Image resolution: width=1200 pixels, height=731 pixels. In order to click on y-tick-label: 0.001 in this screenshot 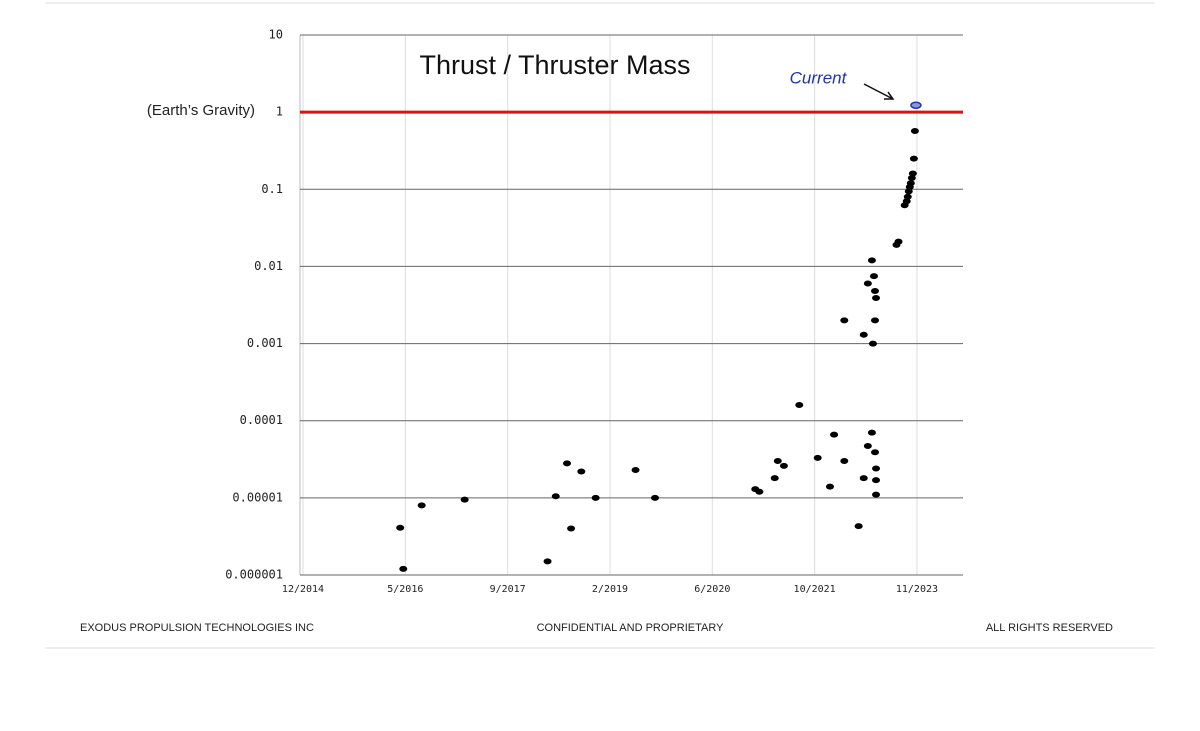, I will do `click(265, 343)`.